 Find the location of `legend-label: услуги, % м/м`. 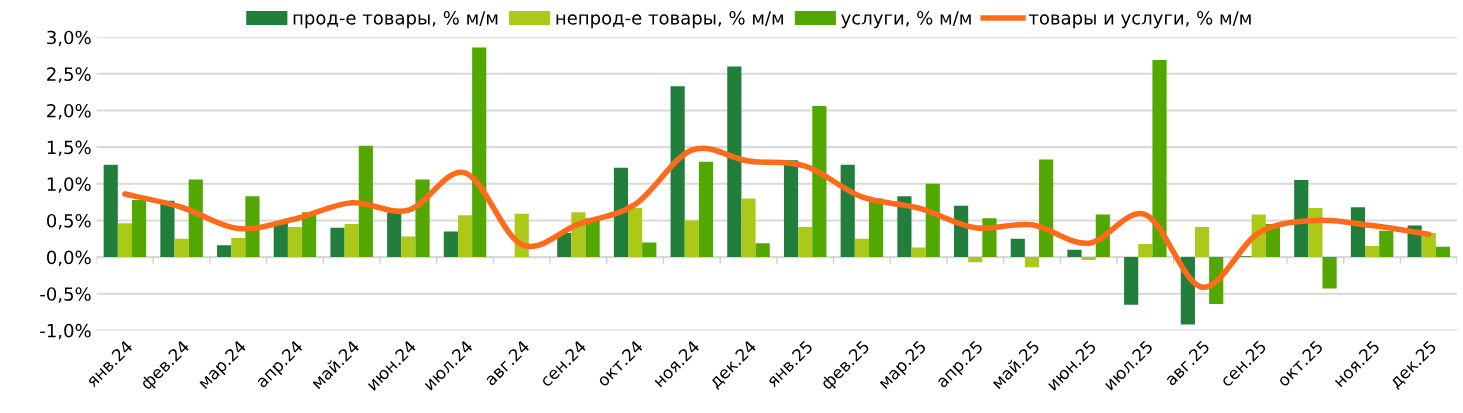

legend-label: услуги, % м/м is located at coordinates (906, 19).